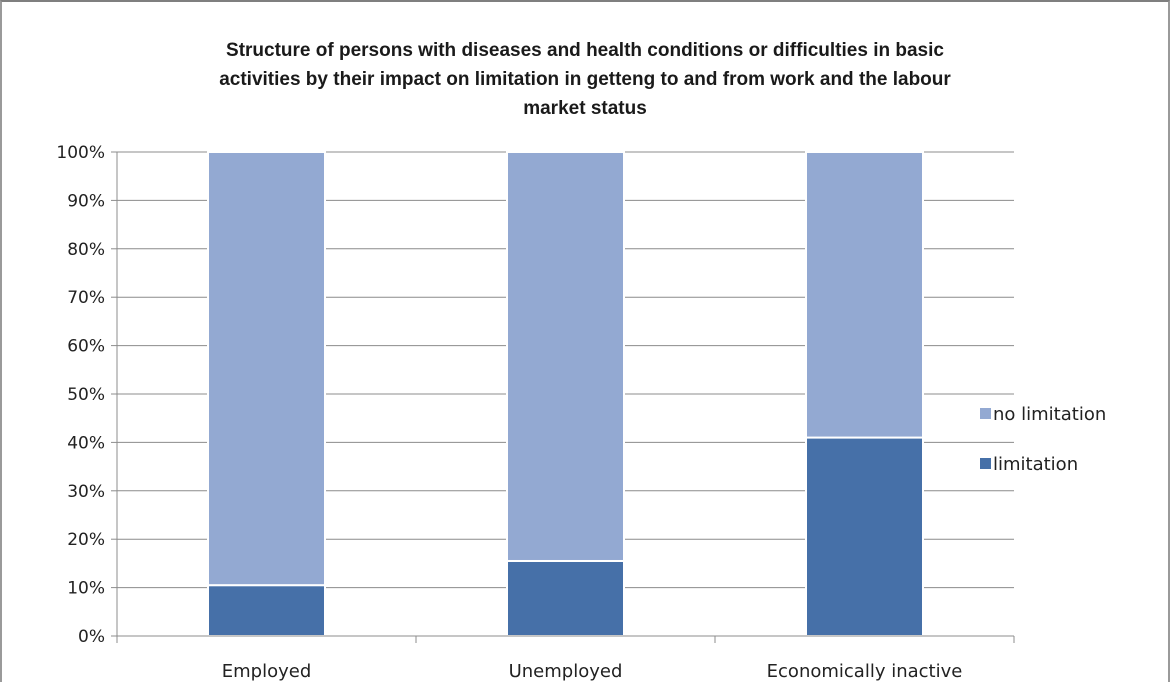 This screenshot has width=1170, height=682. I want to click on y-tick-label: 40%, so click(86, 443).